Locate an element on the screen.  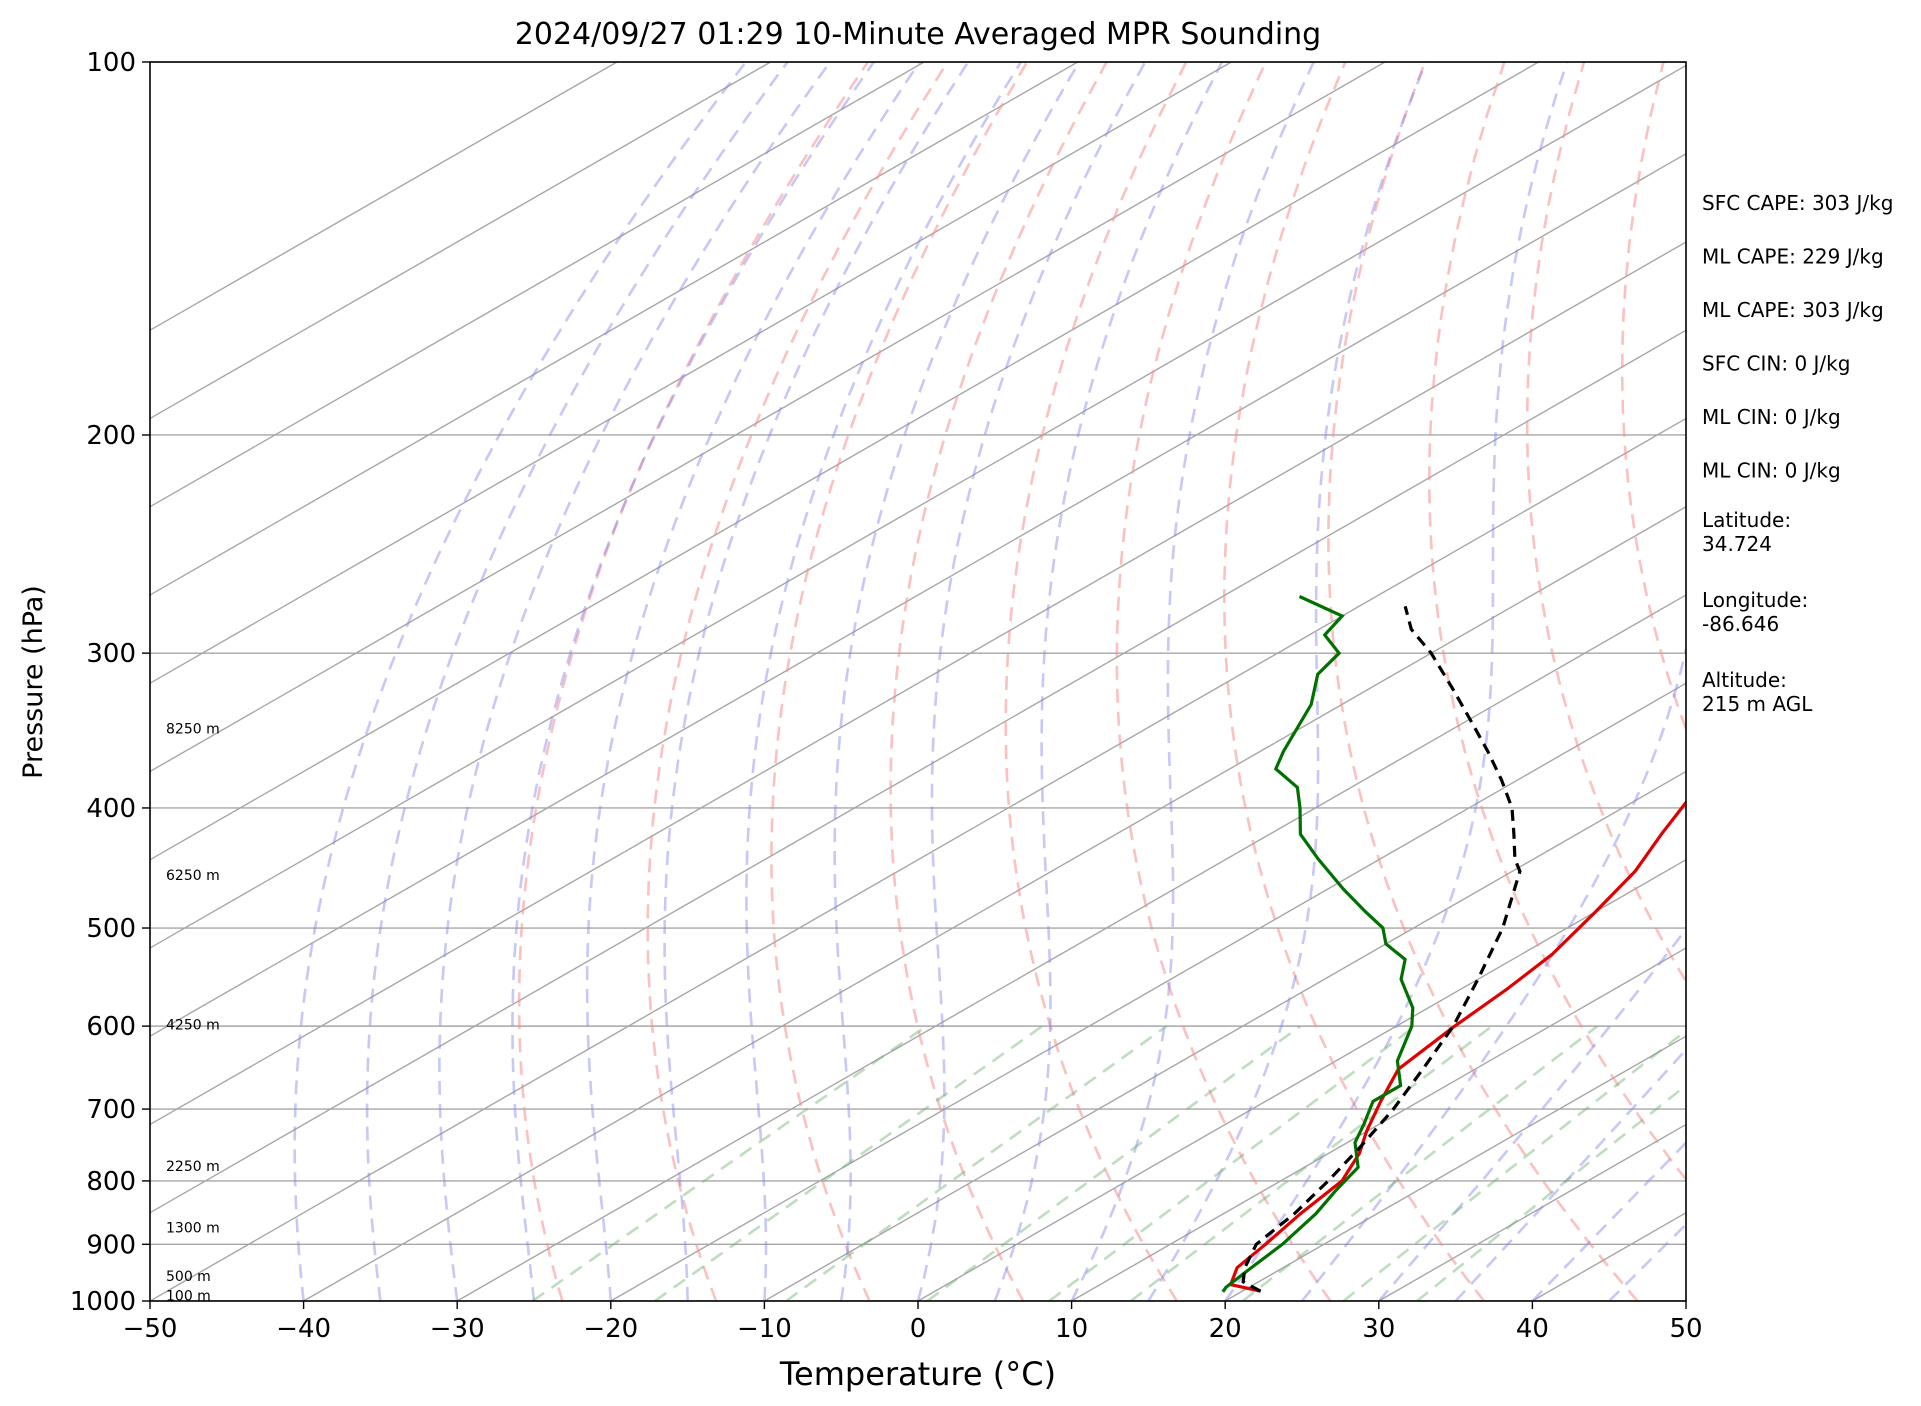
height-label: 4250 m is located at coordinates (193, 1025).